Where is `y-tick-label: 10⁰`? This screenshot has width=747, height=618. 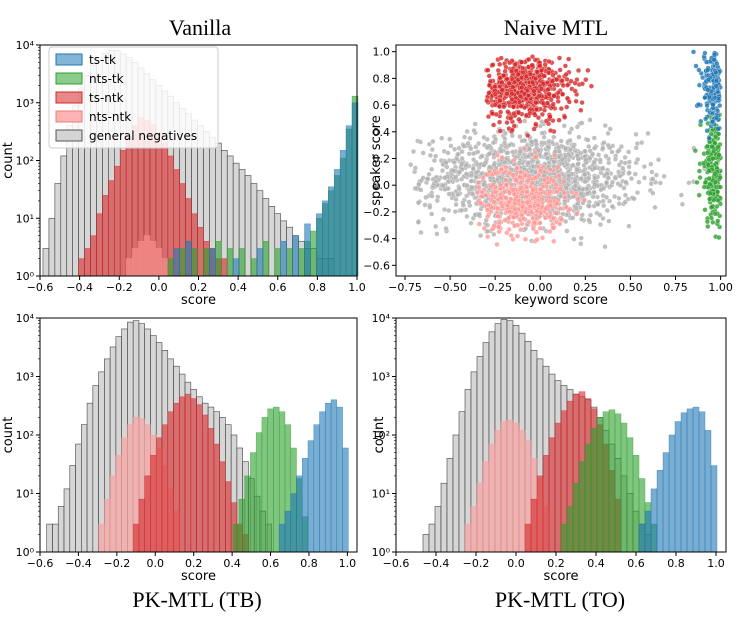 y-tick-label: 10⁰ is located at coordinates (381, 552).